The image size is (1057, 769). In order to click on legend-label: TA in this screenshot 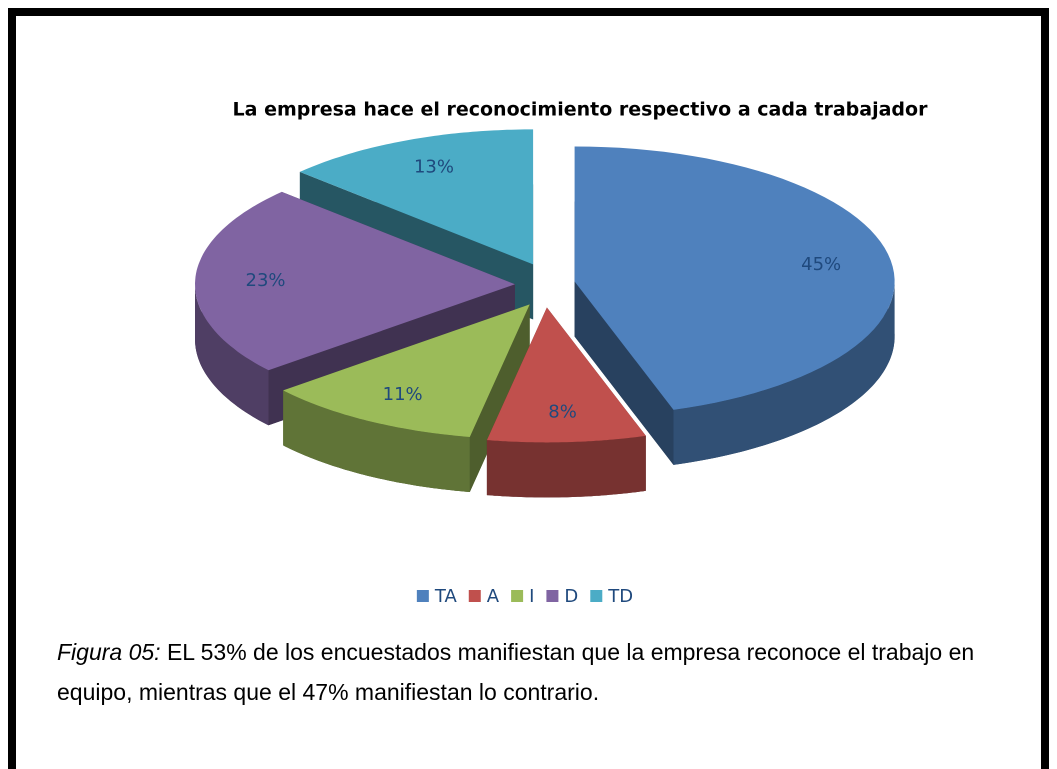, I will do `click(446, 596)`.